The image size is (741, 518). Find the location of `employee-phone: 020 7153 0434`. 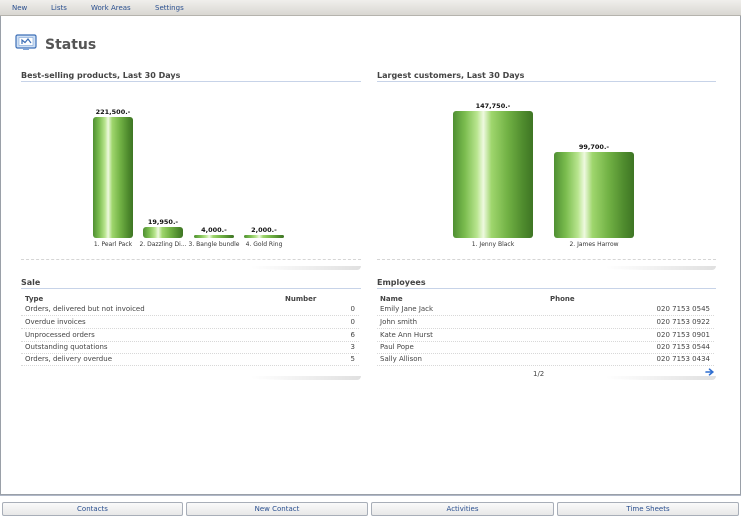

employee-phone: 020 7153 0434 is located at coordinates (683, 359).